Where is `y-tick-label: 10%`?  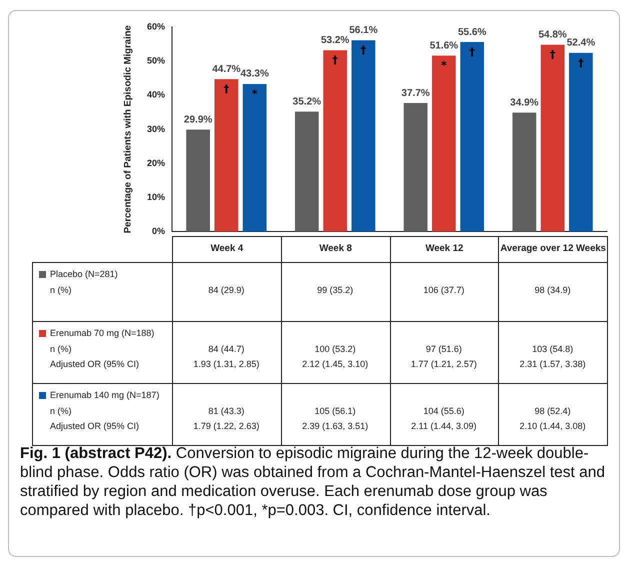 y-tick-label: 10% is located at coordinates (155, 197).